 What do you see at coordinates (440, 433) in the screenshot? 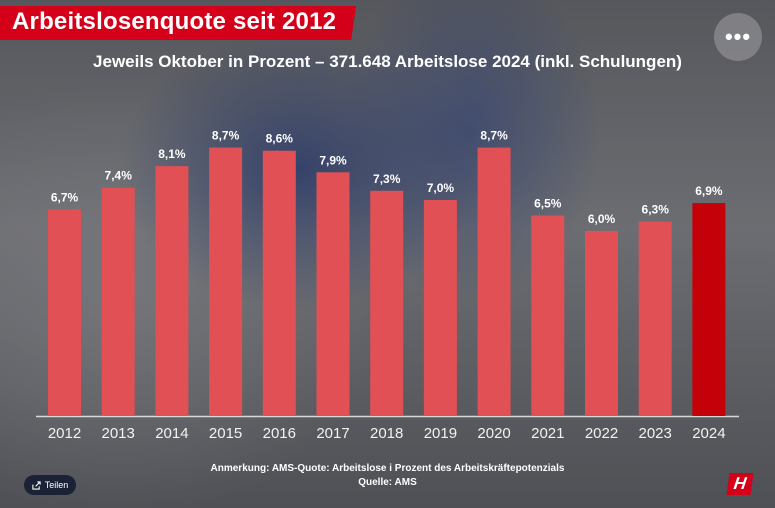
I see `x-tick-2019: 2019` at bounding box center [440, 433].